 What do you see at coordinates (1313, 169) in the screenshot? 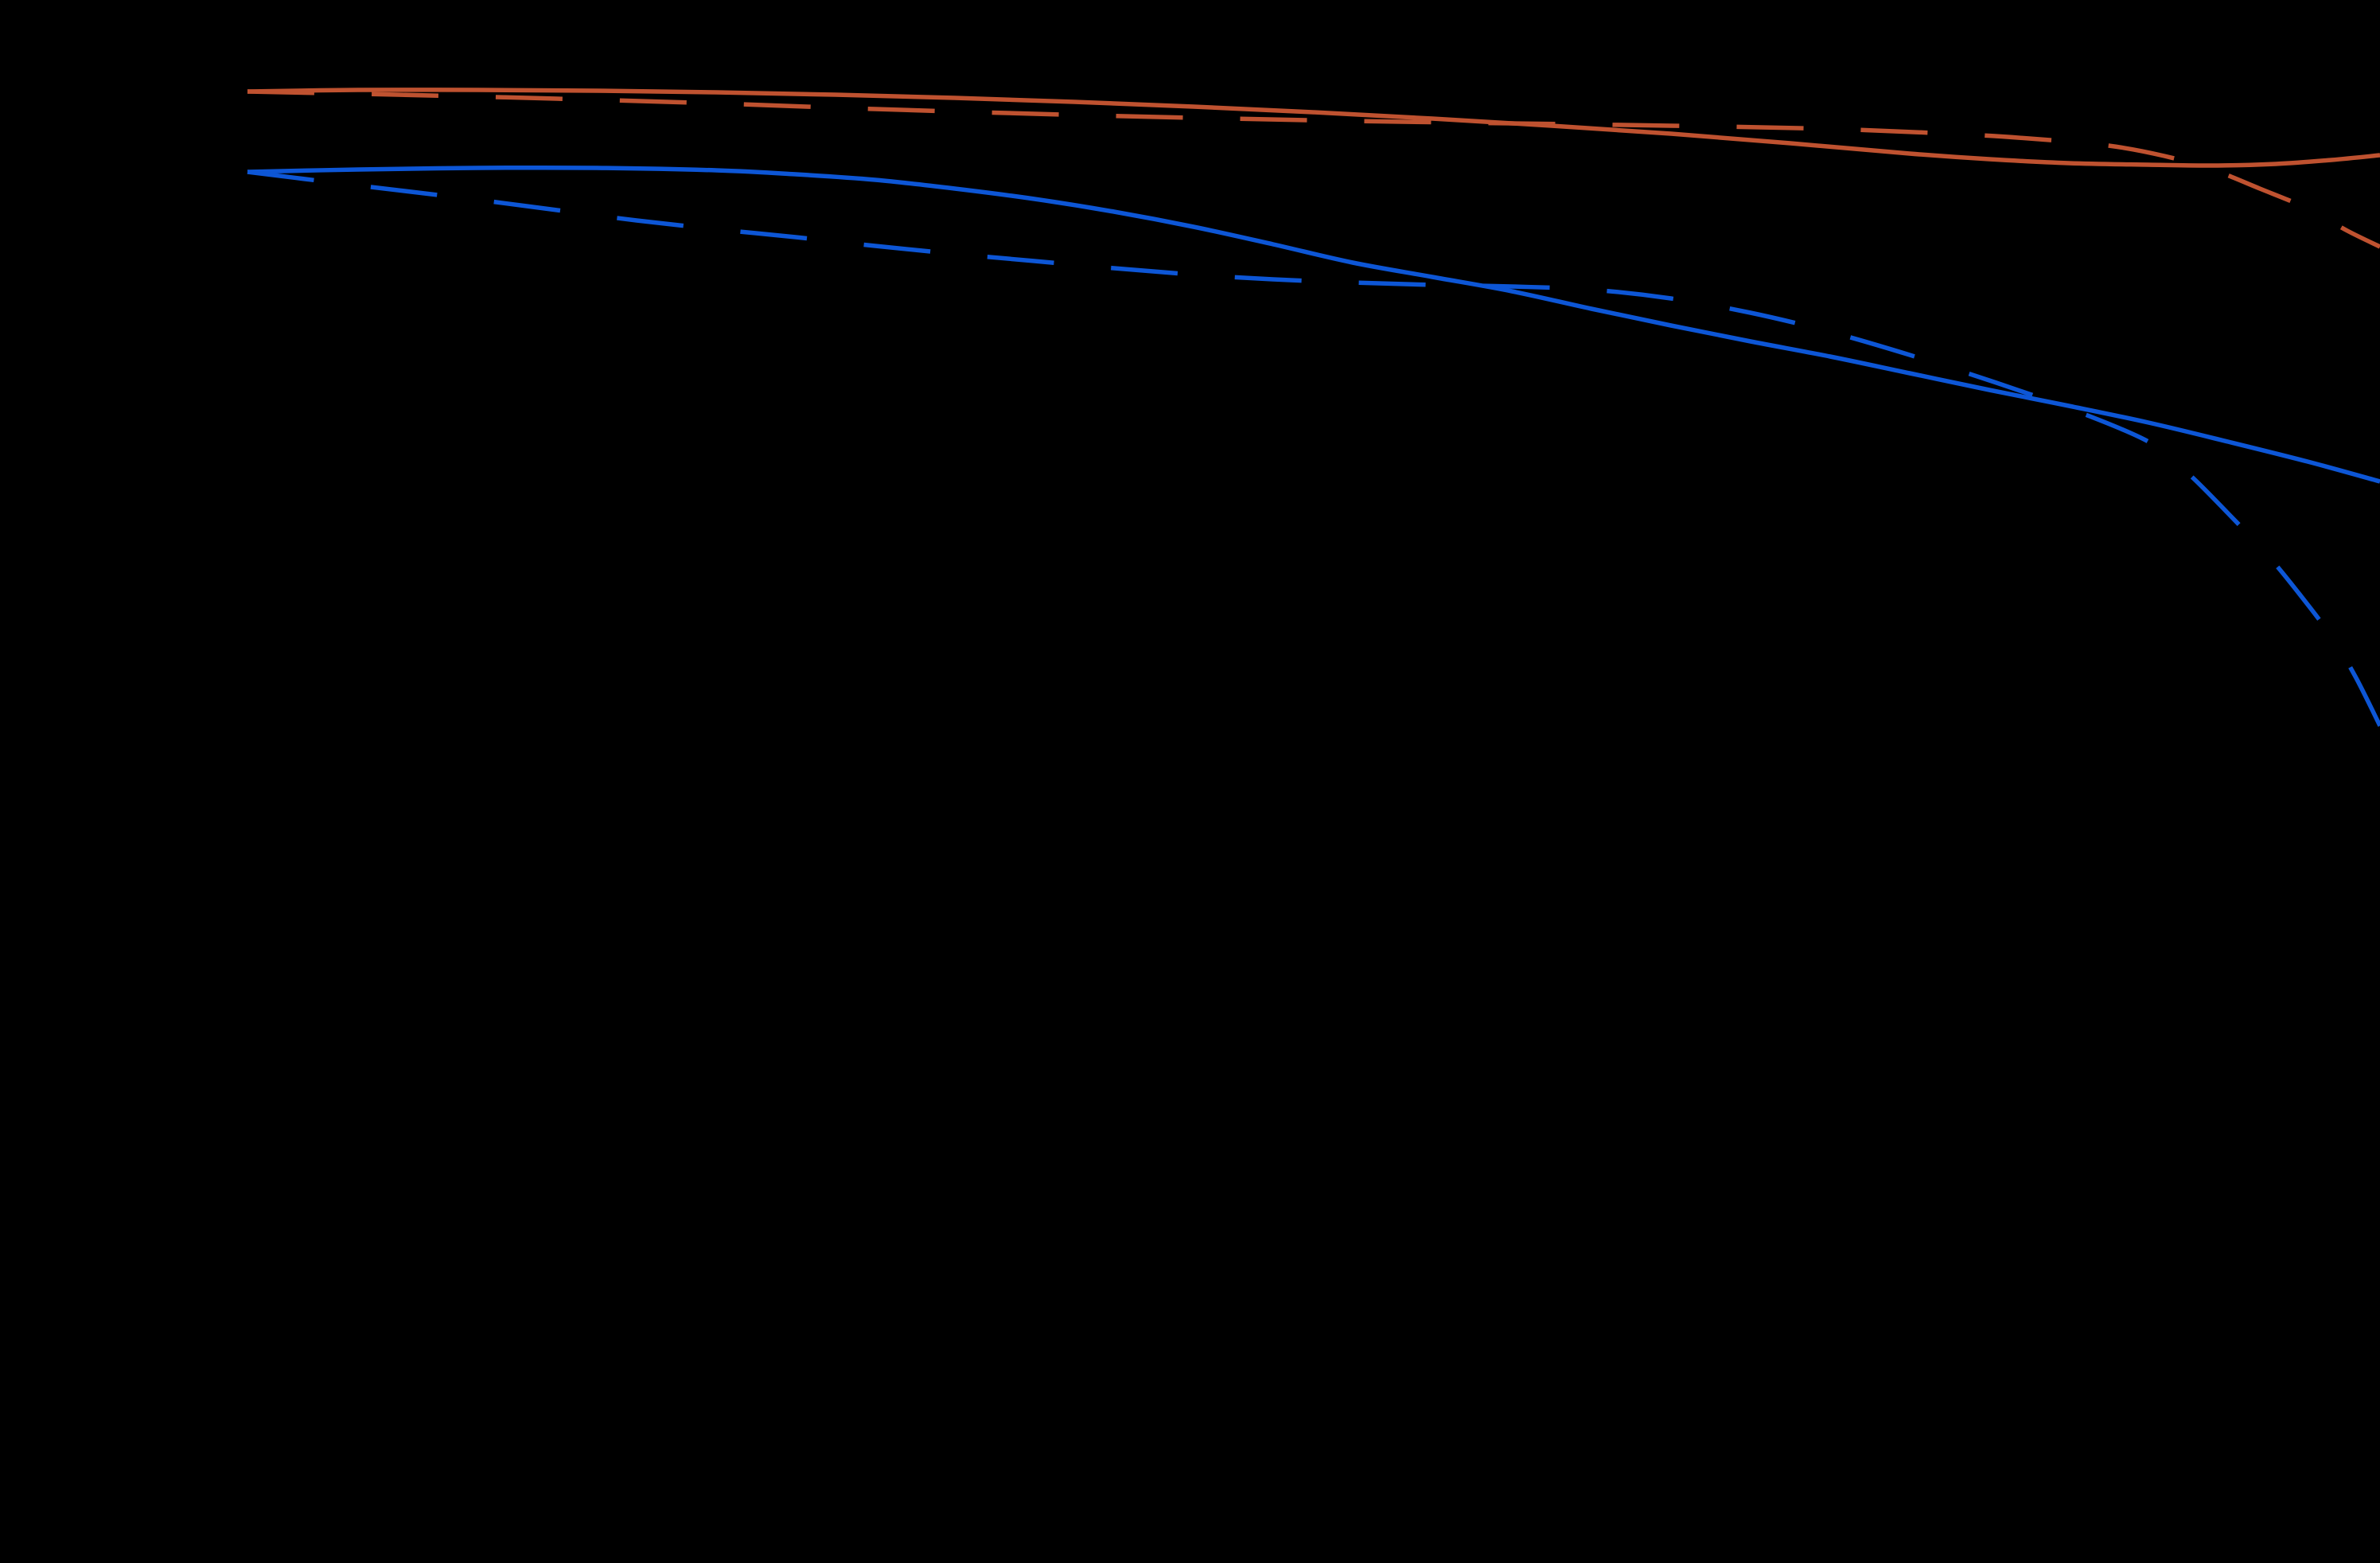
I see `orange-dashed-curve` at bounding box center [1313, 169].